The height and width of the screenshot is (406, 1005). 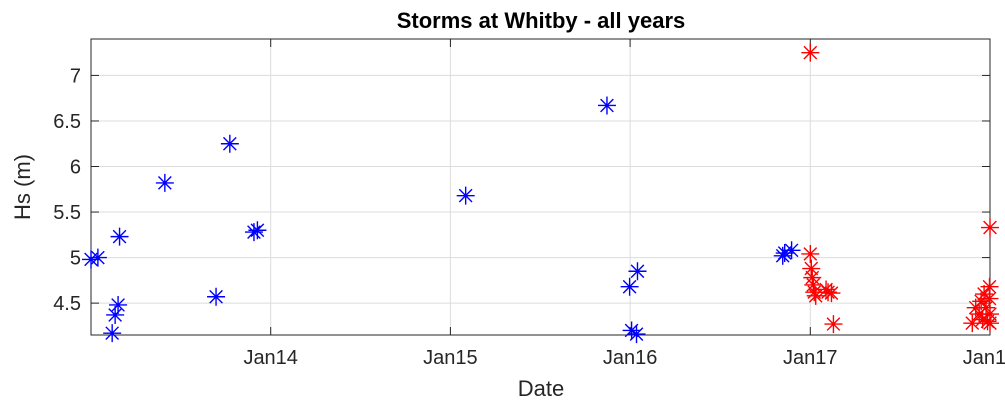 I want to click on x-axis-label: Date, so click(x=541, y=388).